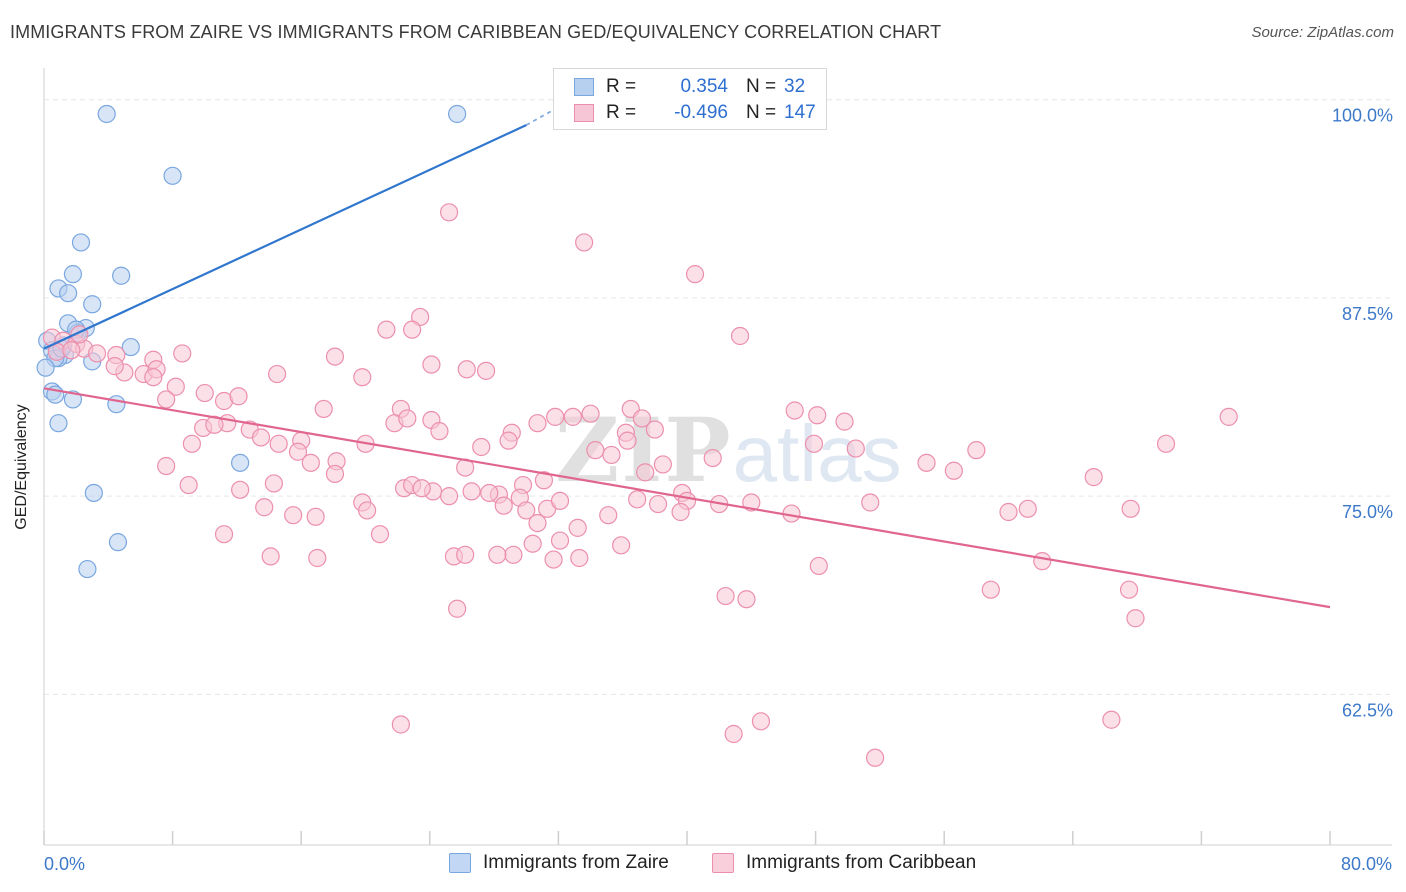 The height and width of the screenshot is (892, 1406). Describe the element at coordinates (1362, 116) in the screenshot. I see `y-tick-label: 100.0%` at that location.